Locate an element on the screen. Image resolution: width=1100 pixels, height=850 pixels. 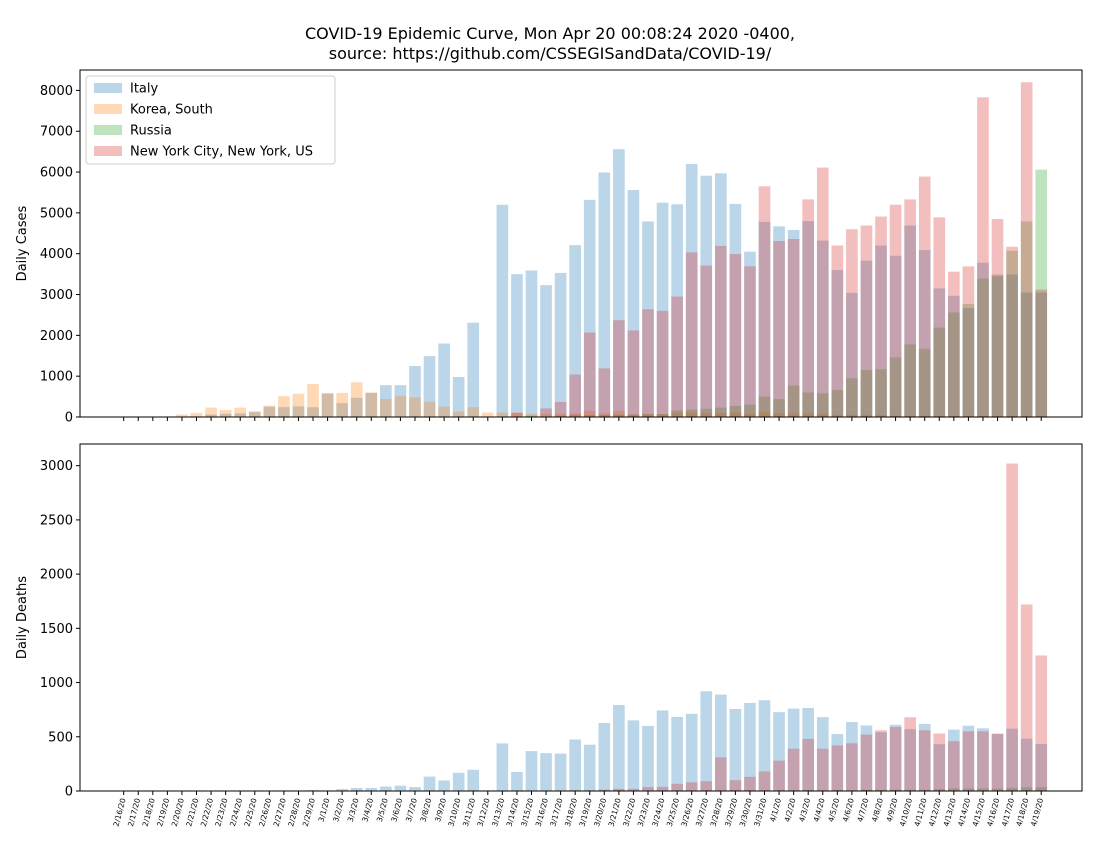
x-tick-label: 3/22/20 is located at coordinates (629, 812).